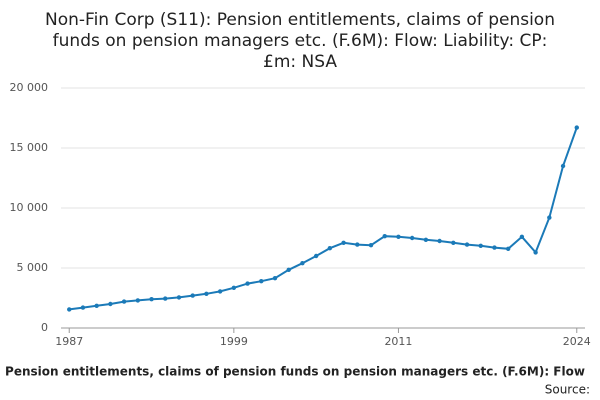 The image size is (600, 400). Describe the element at coordinates (567, 390) in the screenshot. I see `source: Source:` at that location.